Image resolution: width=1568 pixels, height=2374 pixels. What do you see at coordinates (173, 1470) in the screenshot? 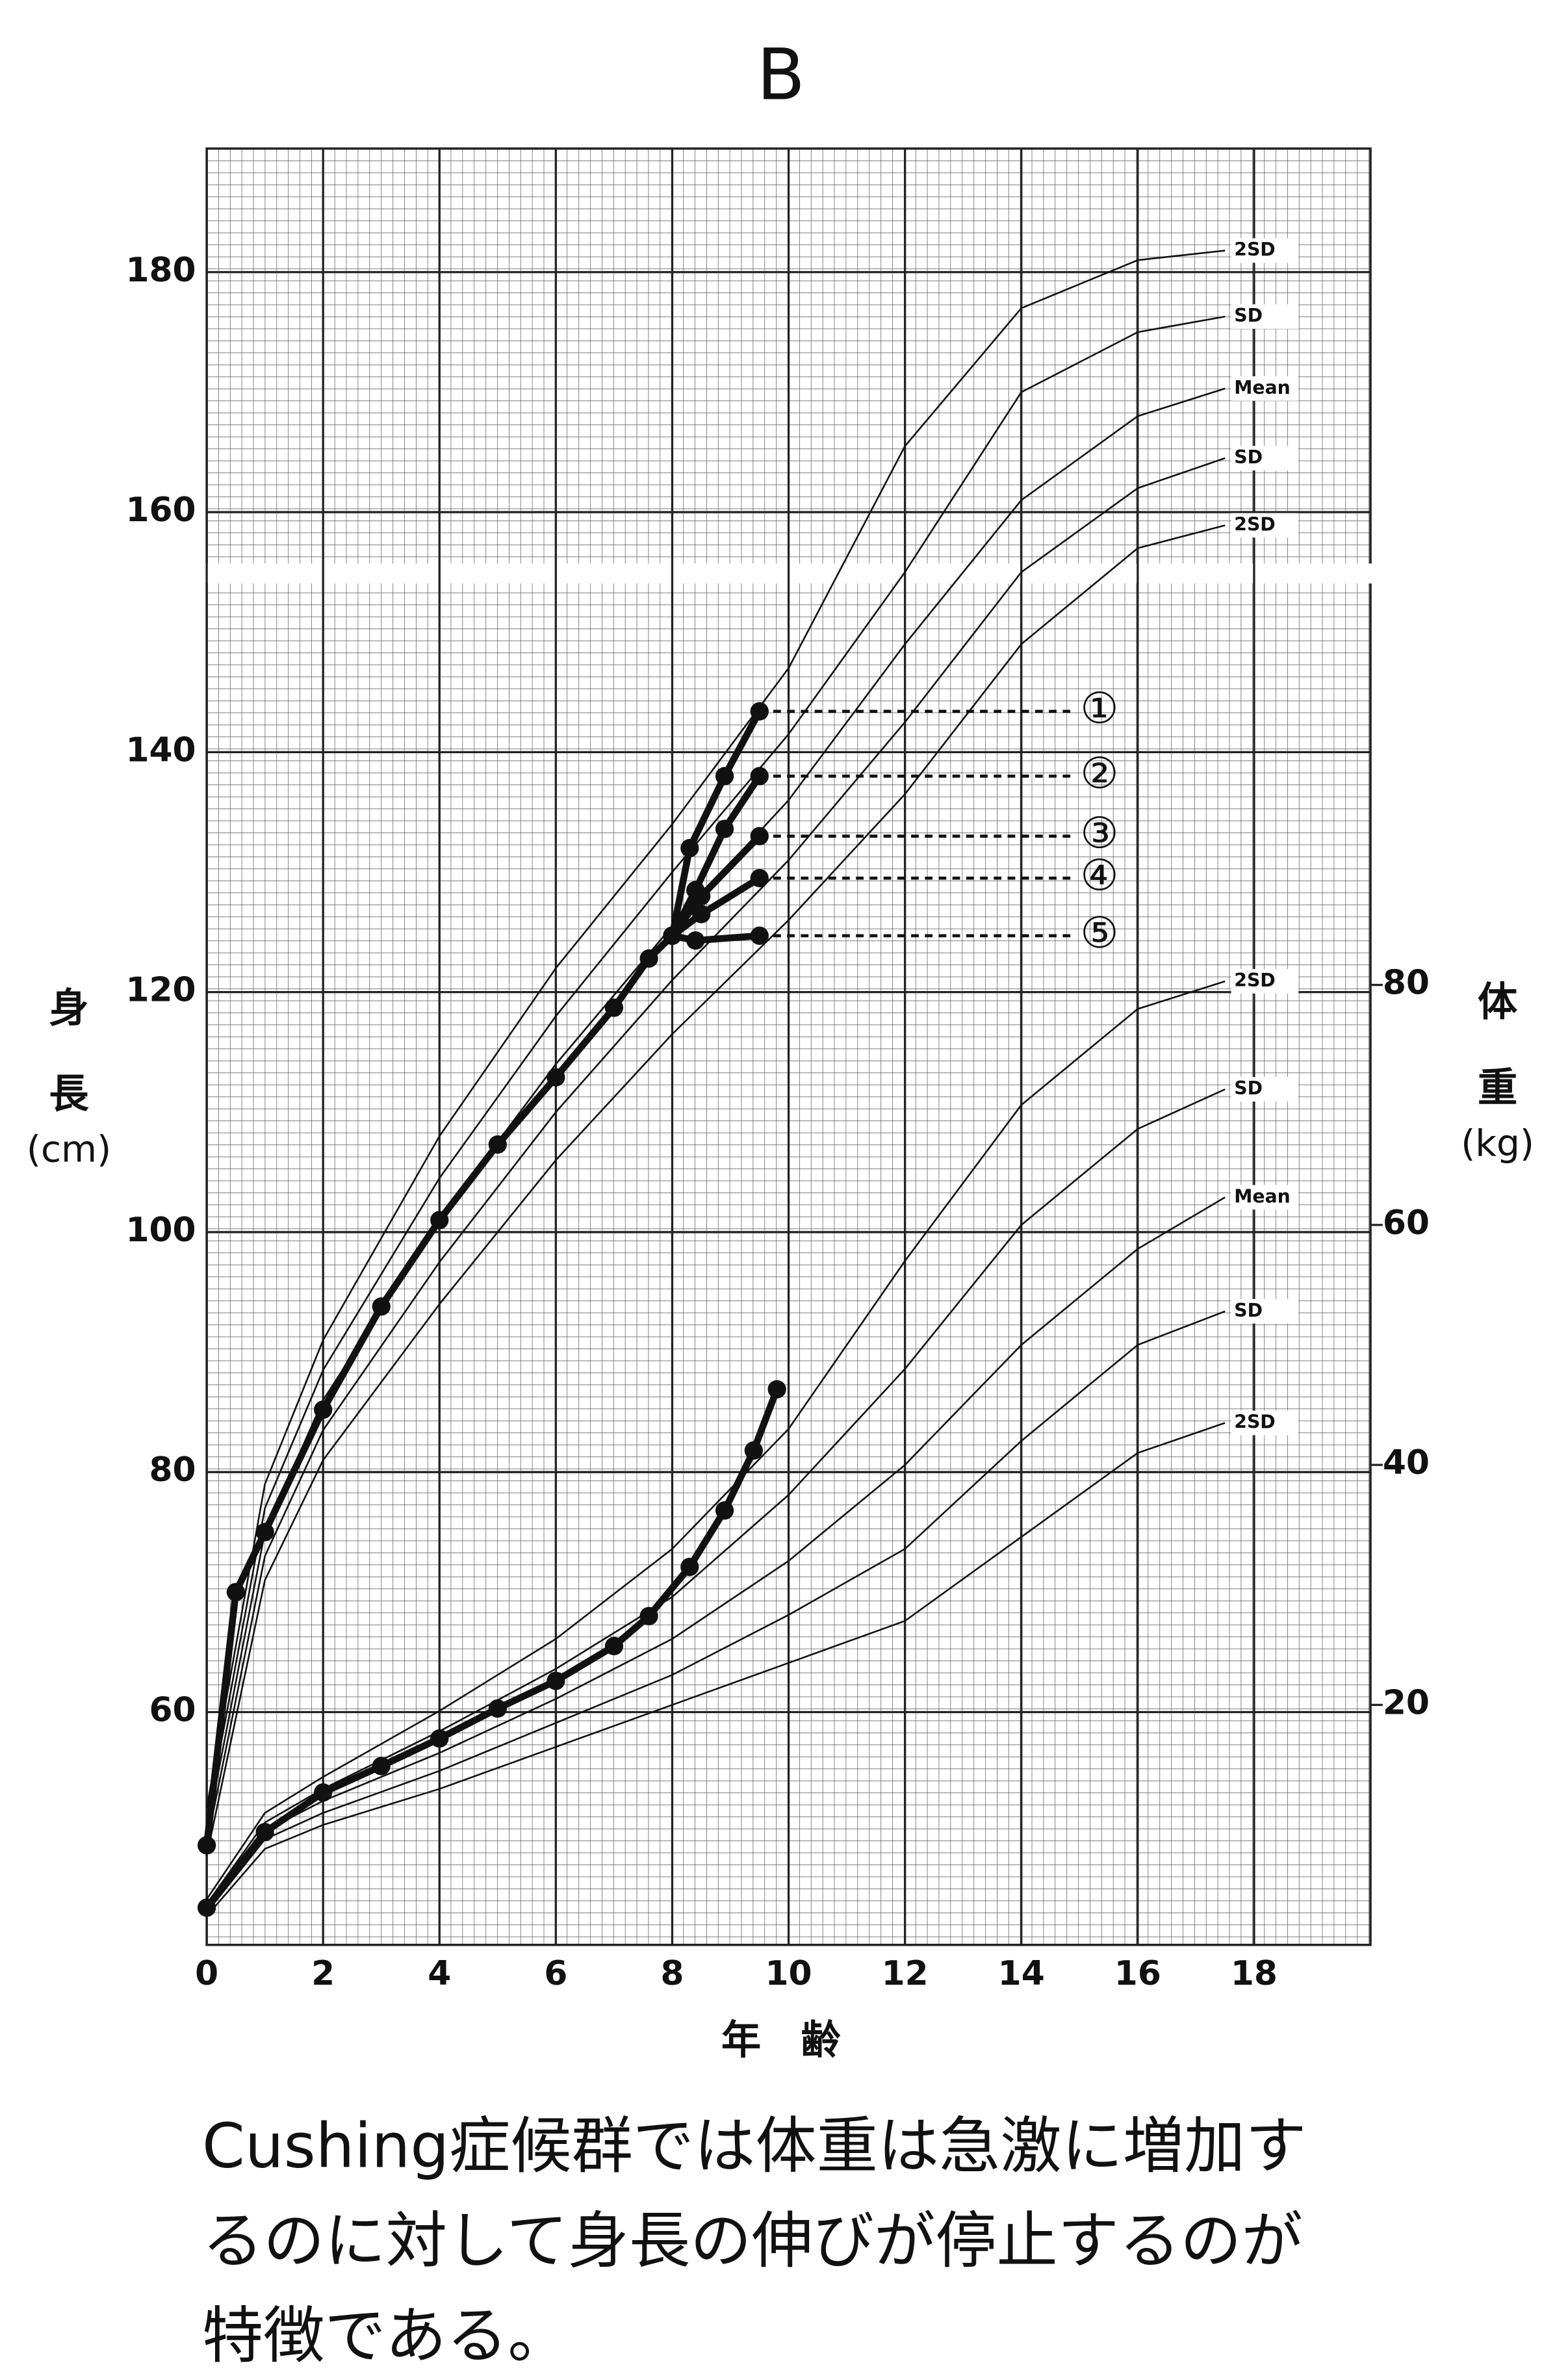
I see `y-tick-label: 80` at bounding box center [173, 1470].